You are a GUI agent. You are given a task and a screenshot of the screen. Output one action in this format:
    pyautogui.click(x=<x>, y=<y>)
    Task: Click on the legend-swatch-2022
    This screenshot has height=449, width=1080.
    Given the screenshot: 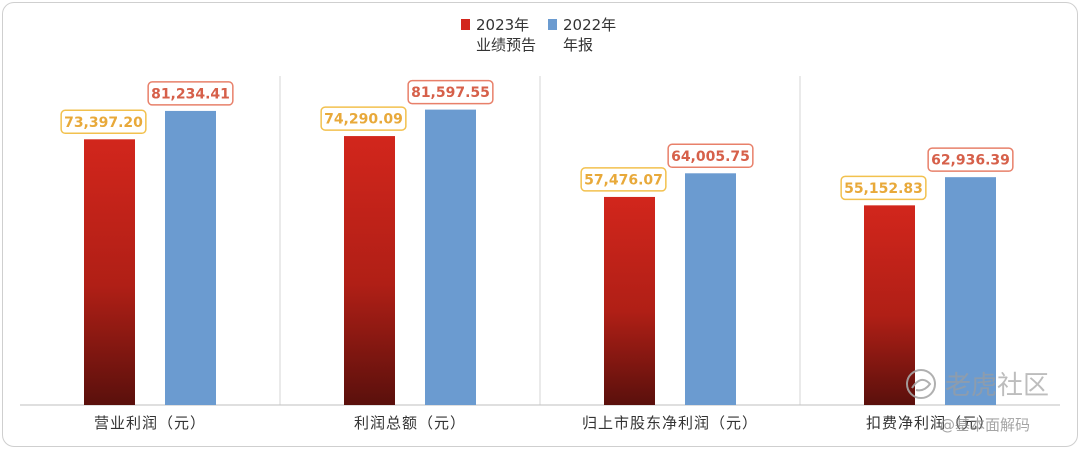 What is the action you would take?
    pyautogui.click(x=552, y=24)
    